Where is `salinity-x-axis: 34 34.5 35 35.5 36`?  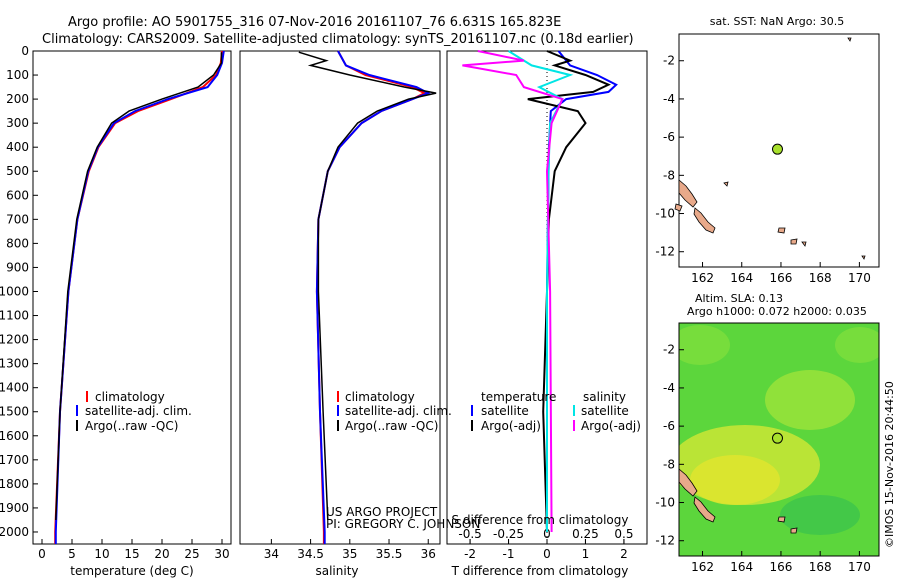
salinity-x-axis: 34 34.5 35 35.5 36 is located at coordinates (350, 550).